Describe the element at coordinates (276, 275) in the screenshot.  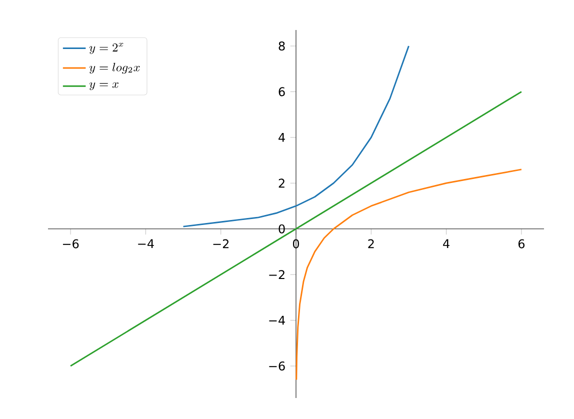
I see `y-tick-label: −2` at that location.